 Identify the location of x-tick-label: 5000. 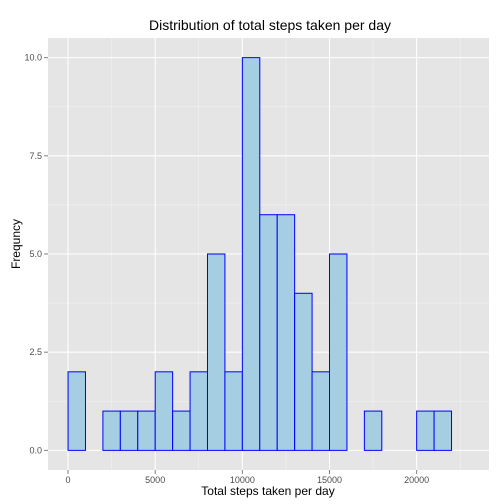
(155, 480).